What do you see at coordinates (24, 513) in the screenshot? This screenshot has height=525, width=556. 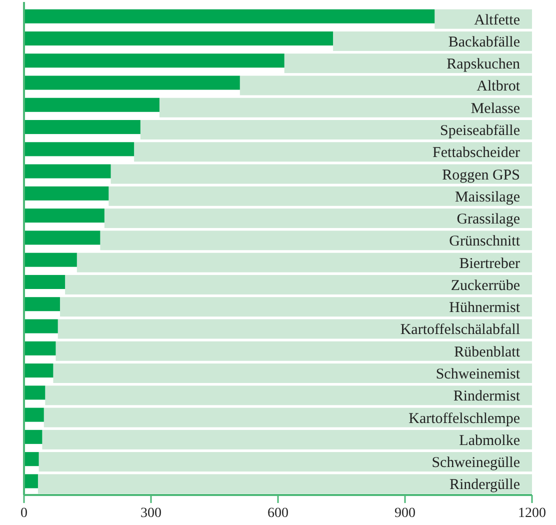 I see `x-tick-label: 0` at bounding box center [24, 513].